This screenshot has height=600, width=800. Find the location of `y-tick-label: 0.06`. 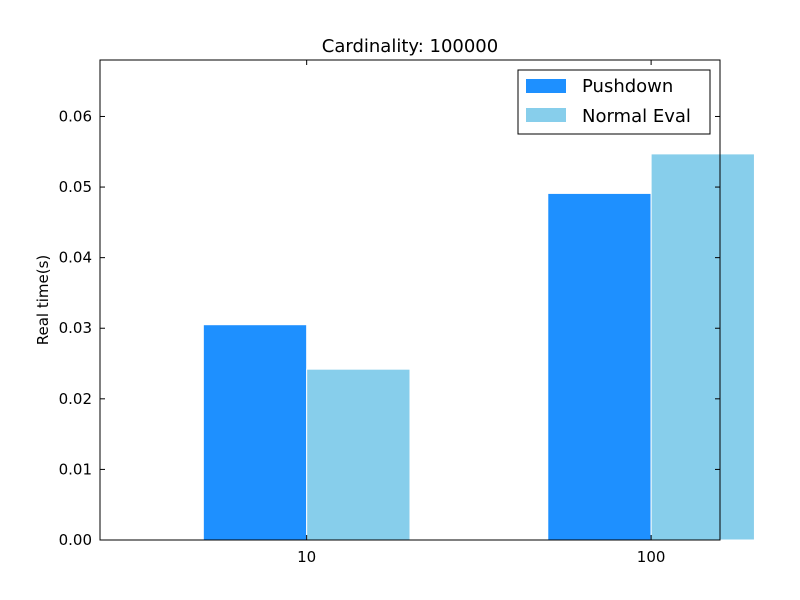

y-tick-label: 0.06 is located at coordinates (75, 116).